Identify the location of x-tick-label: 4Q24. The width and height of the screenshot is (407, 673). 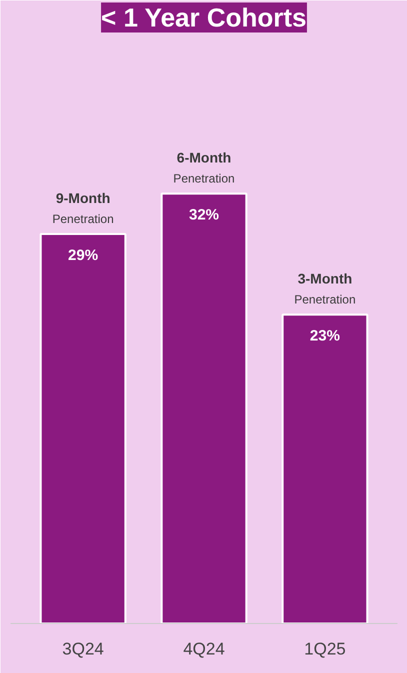
(204, 649).